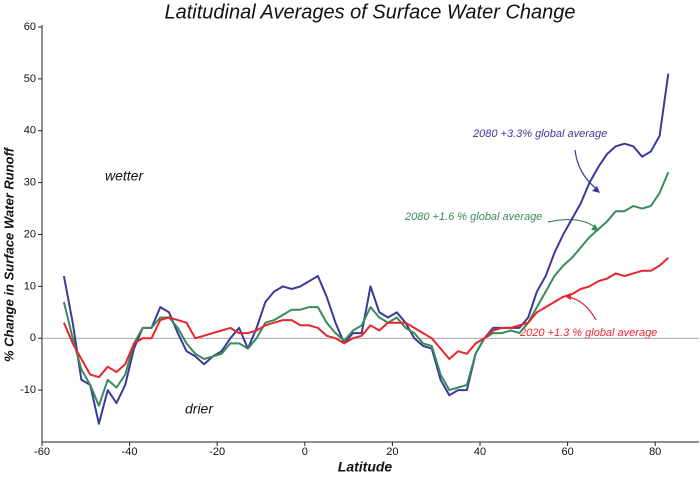 Image resolution: width=700 pixels, height=485 pixels. I want to click on x-tick-label: -20, so click(217, 452).